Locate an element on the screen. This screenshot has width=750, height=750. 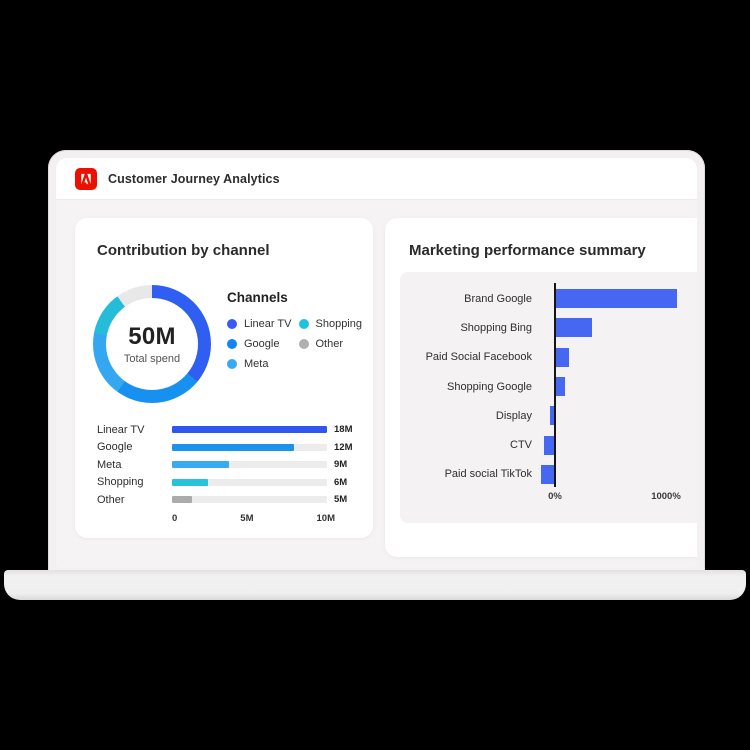
channel-bar-label: Shopping is located at coordinates (120, 482).